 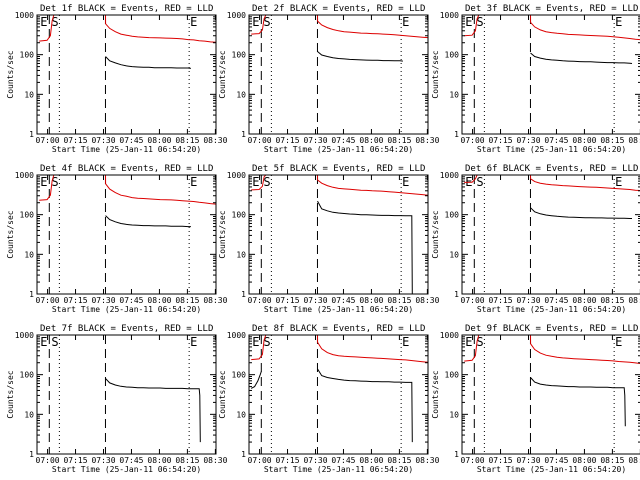 What do you see at coordinates (551, 9) in the screenshot?
I see `panel-title: Det 3f BLACK = Events, RED = LLD` at bounding box center [551, 9].